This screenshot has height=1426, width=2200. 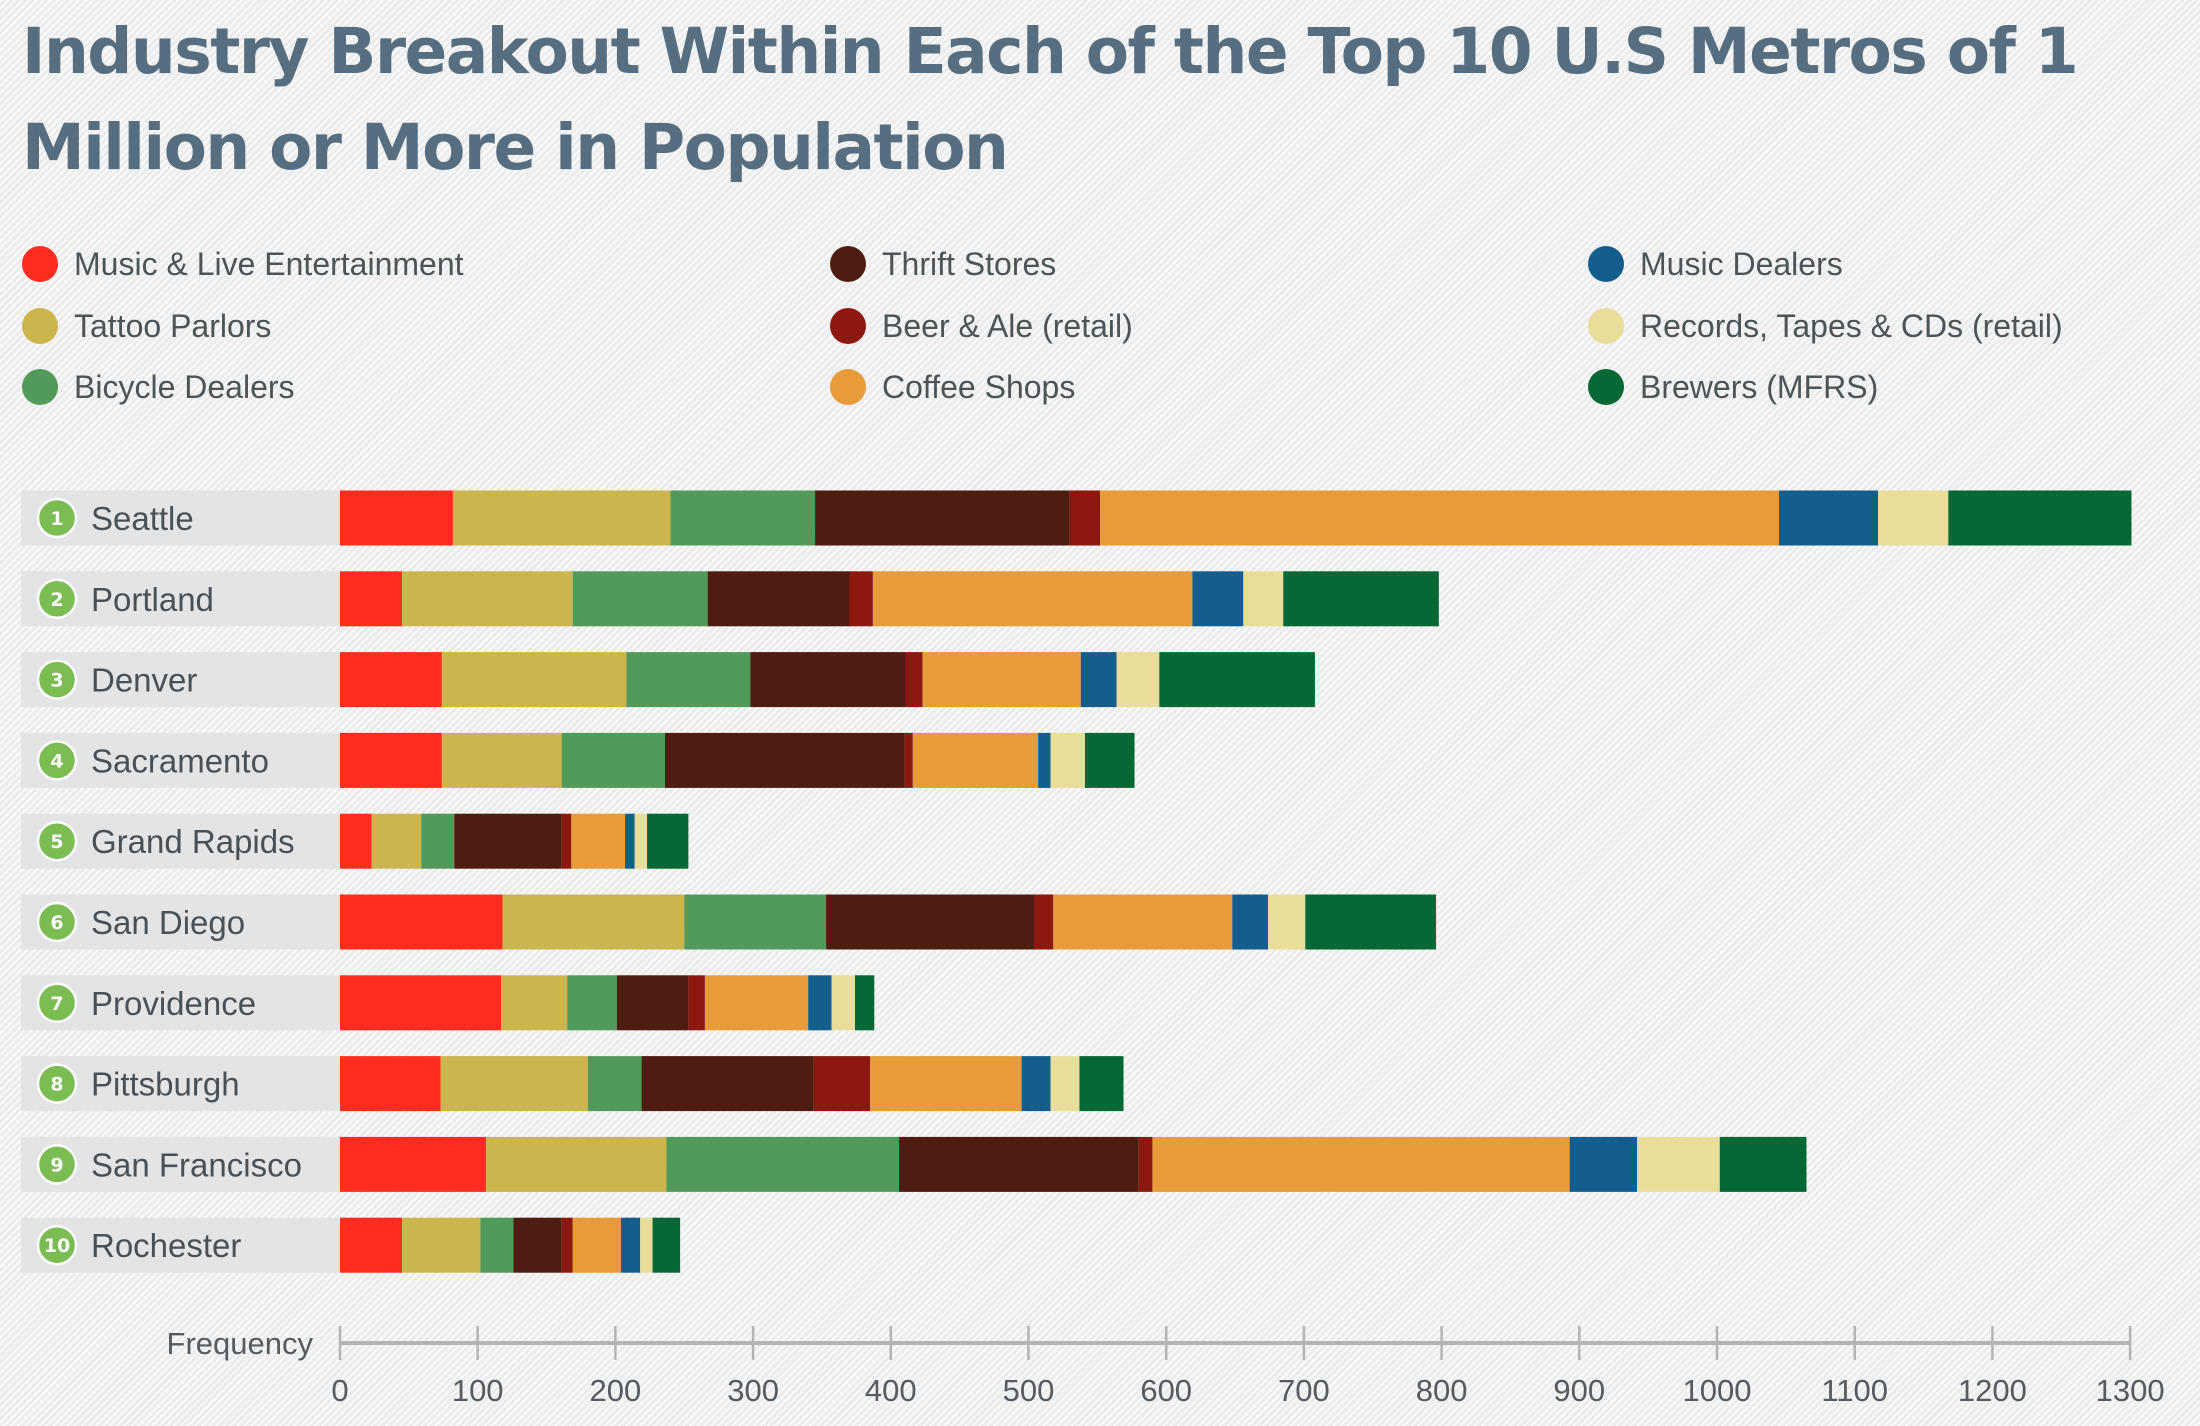 What do you see at coordinates (943, 264) in the screenshot?
I see `legend-item: Thrift Stores` at bounding box center [943, 264].